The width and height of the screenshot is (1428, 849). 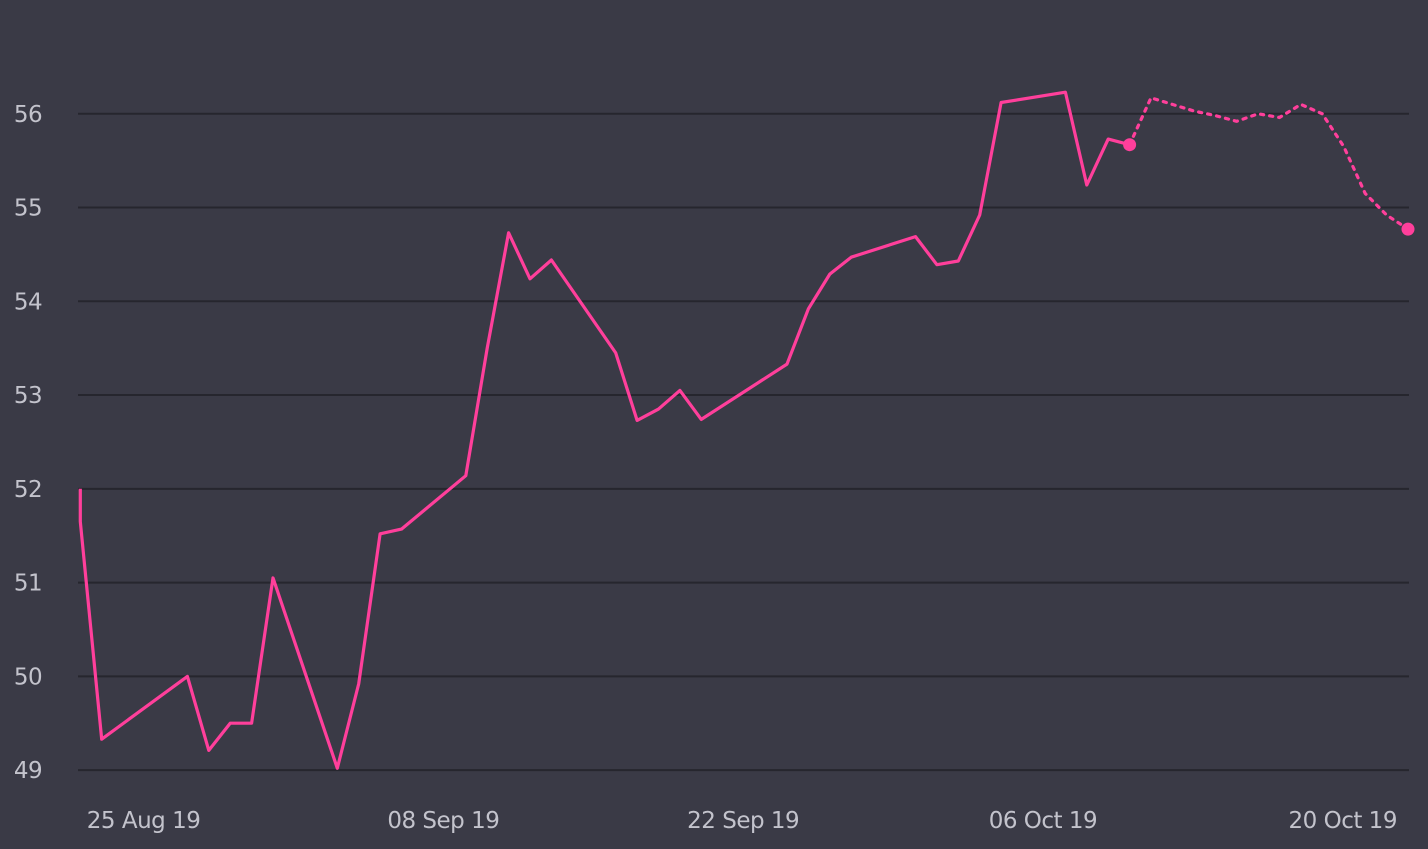 I want to click on y-tick-label: 52, so click(x=28, y=490).